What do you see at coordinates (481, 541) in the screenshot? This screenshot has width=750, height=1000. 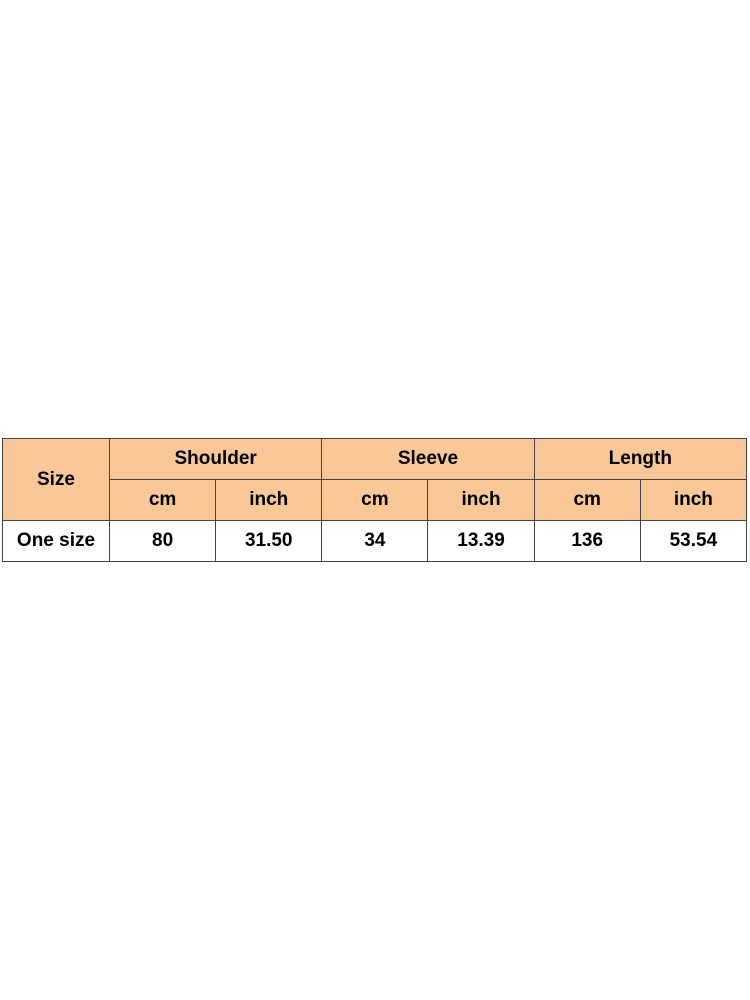 I see `value-cell: 13.39` at bounding box center [481, 541].